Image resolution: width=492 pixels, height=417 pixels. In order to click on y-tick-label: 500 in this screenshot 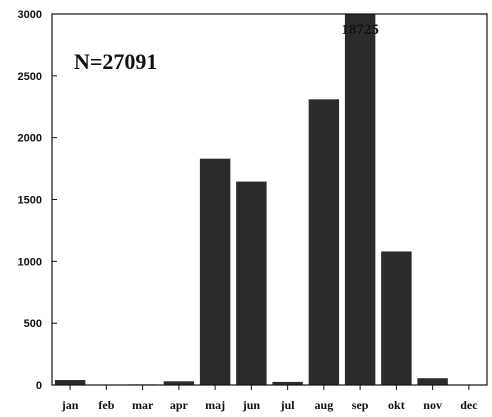, I will do `click(33, 324)`.